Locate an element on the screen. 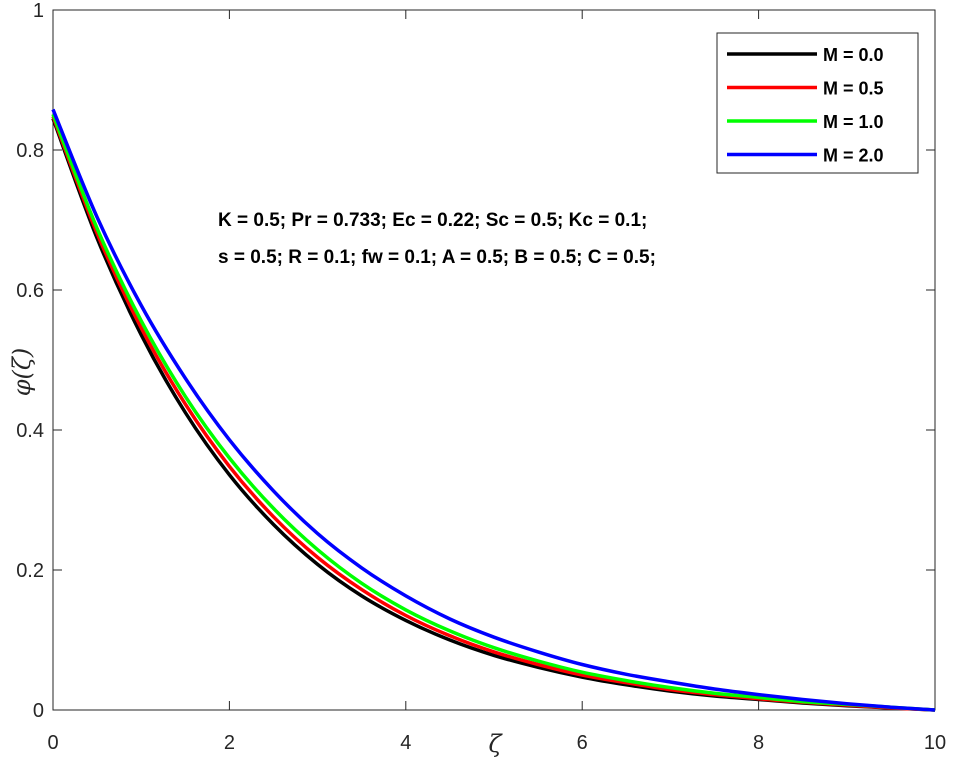  x-tick-label: 6 is located at coordinates (582, 743).